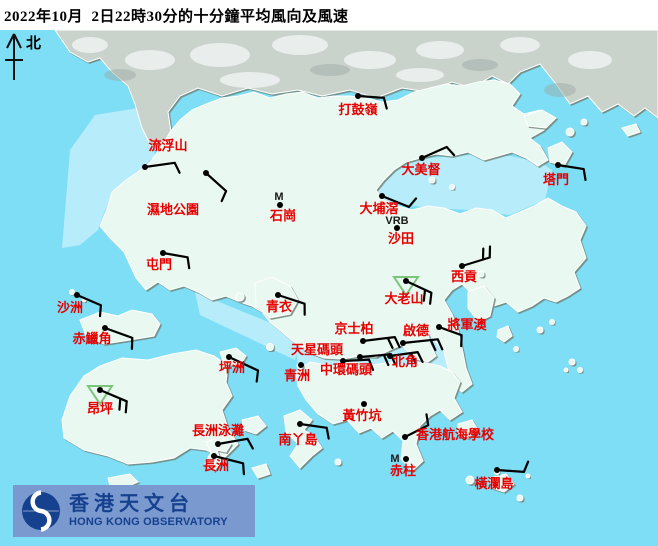 This screenshot has height=546, width=658. Describe the element at coordinates (403, 298) in the screenshot. I see `station-label: 大老山` at that location.